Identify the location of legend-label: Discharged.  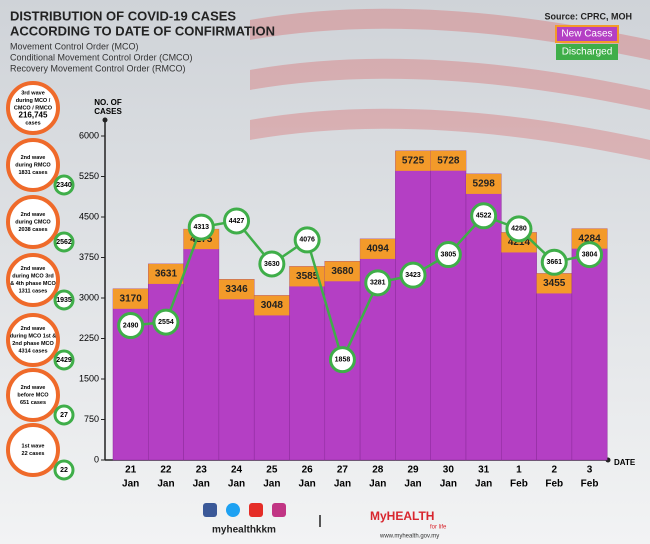
(587, 52).